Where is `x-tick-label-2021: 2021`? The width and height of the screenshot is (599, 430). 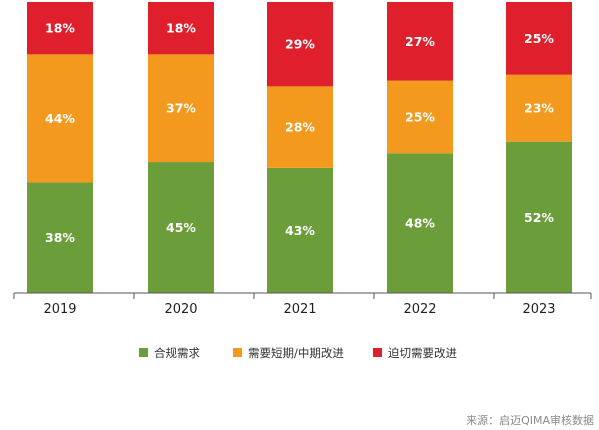 x-tick-label-2021: 2021 is located at coordinates (299, 309).